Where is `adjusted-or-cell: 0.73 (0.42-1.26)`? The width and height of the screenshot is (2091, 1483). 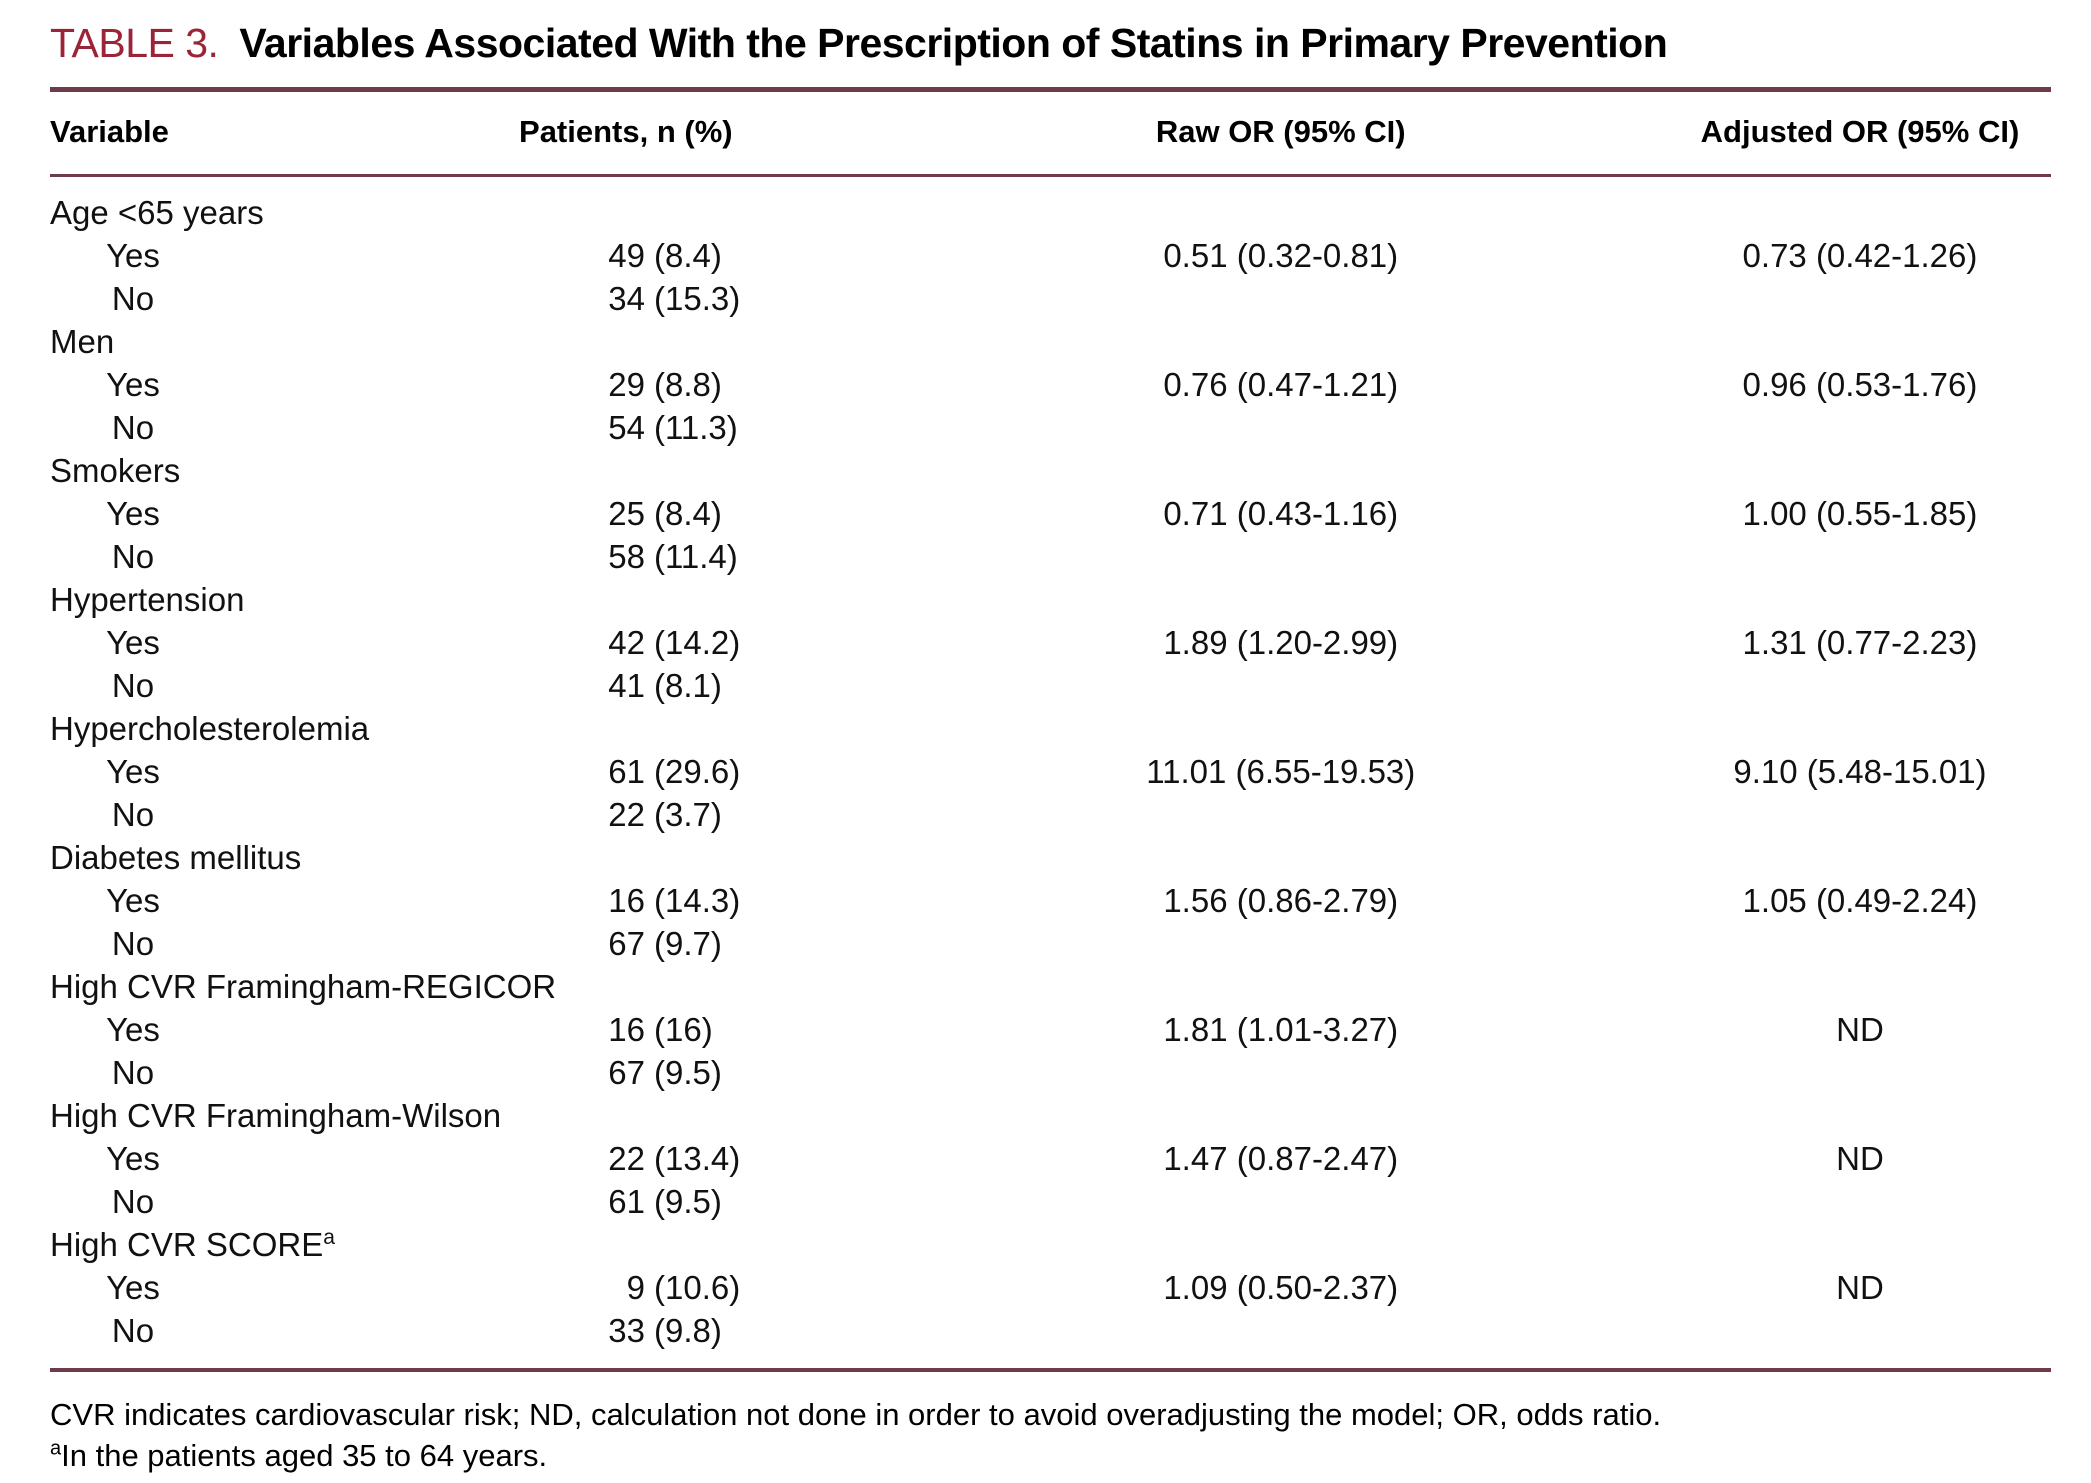
adjusted-or-cell: 0.73 (0.42-1.26) is located at coordinates (1860, 255).